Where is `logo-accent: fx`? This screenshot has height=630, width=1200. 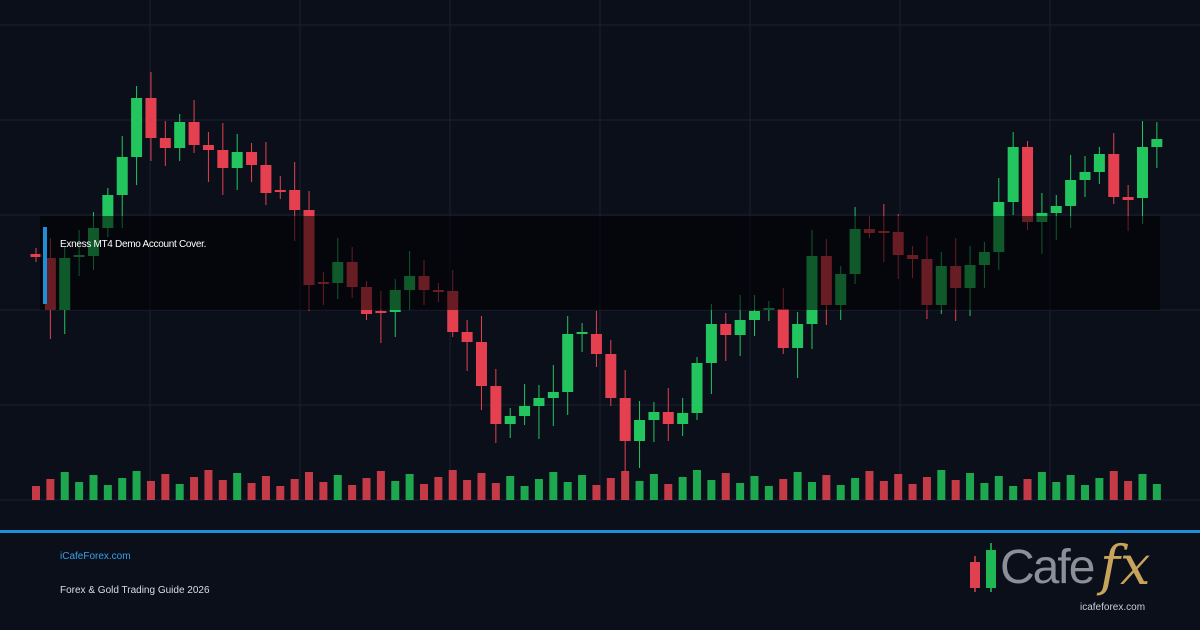 logo-accent: fx is located at coordinates (1125, 565).